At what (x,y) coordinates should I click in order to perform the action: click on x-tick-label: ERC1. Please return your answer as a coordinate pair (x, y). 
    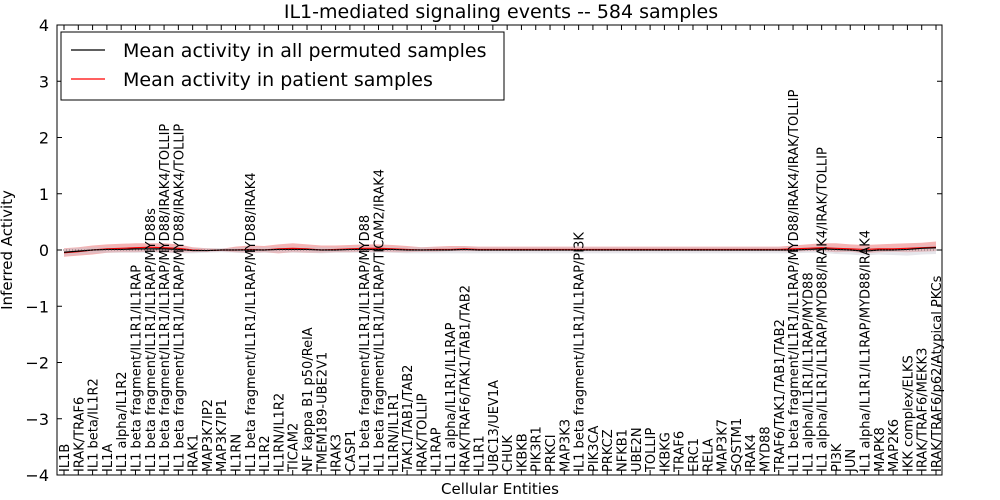
    Looking at the image, I should click on (694, 455).